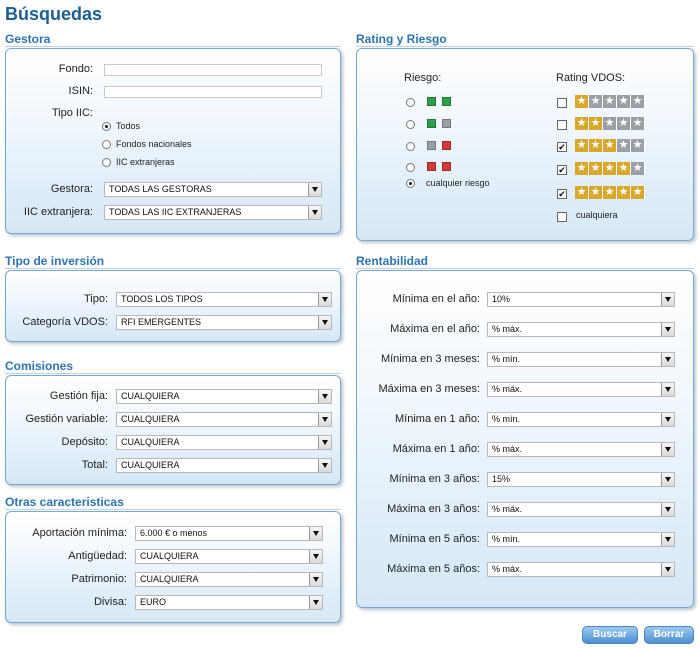  What do you see at coordinates (229, 579) in the screenshot?
I see `patrimonio-select: CUALQUIERA` at bounding box center [229, 579].